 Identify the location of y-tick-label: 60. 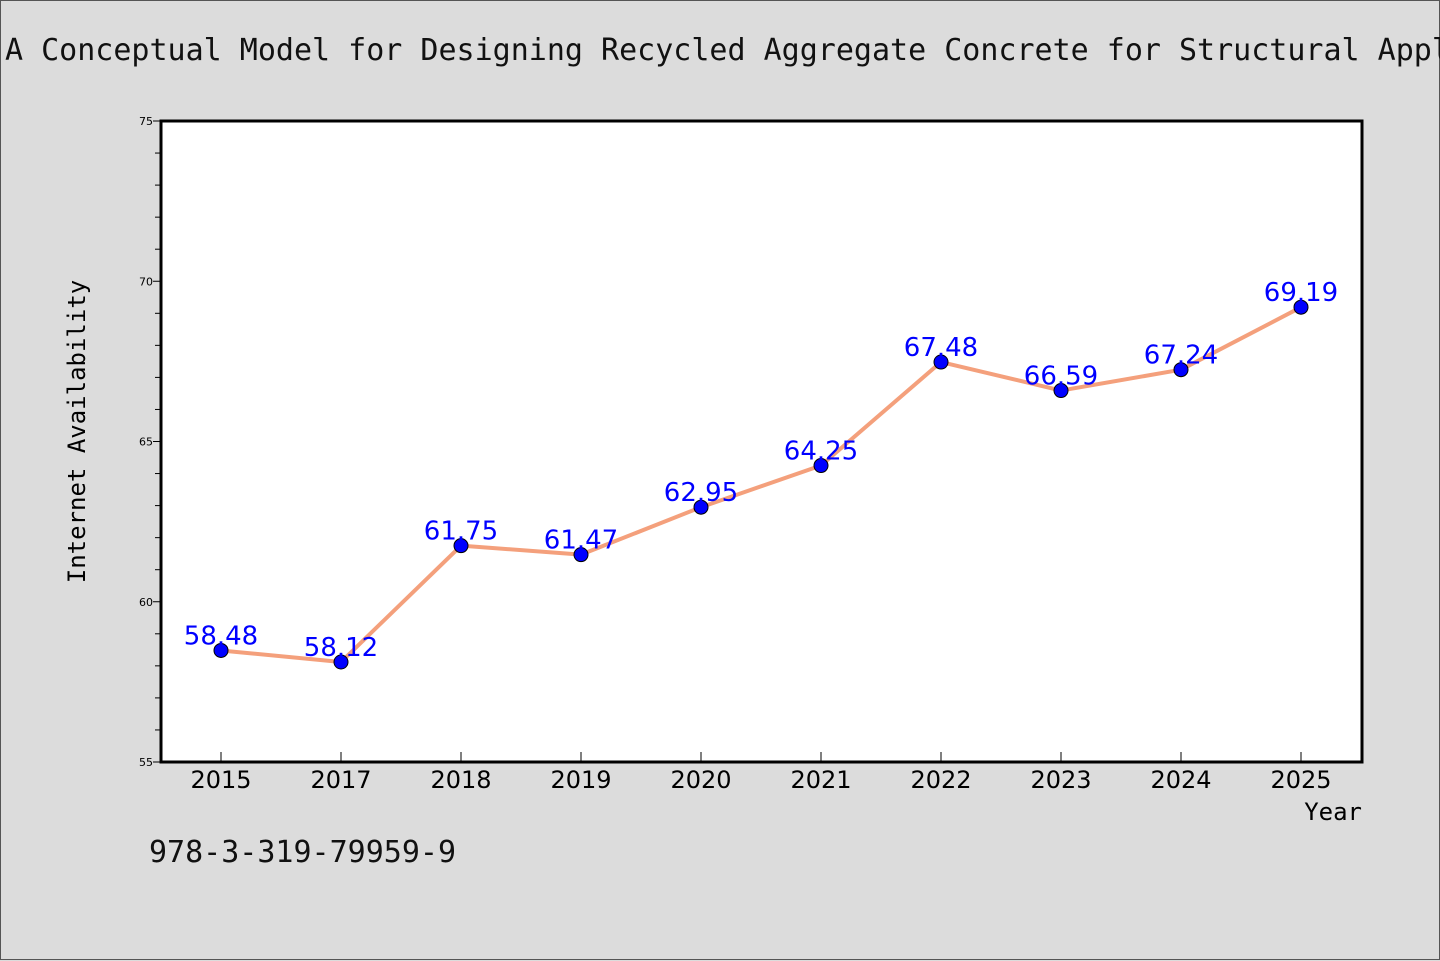
(146, 602).